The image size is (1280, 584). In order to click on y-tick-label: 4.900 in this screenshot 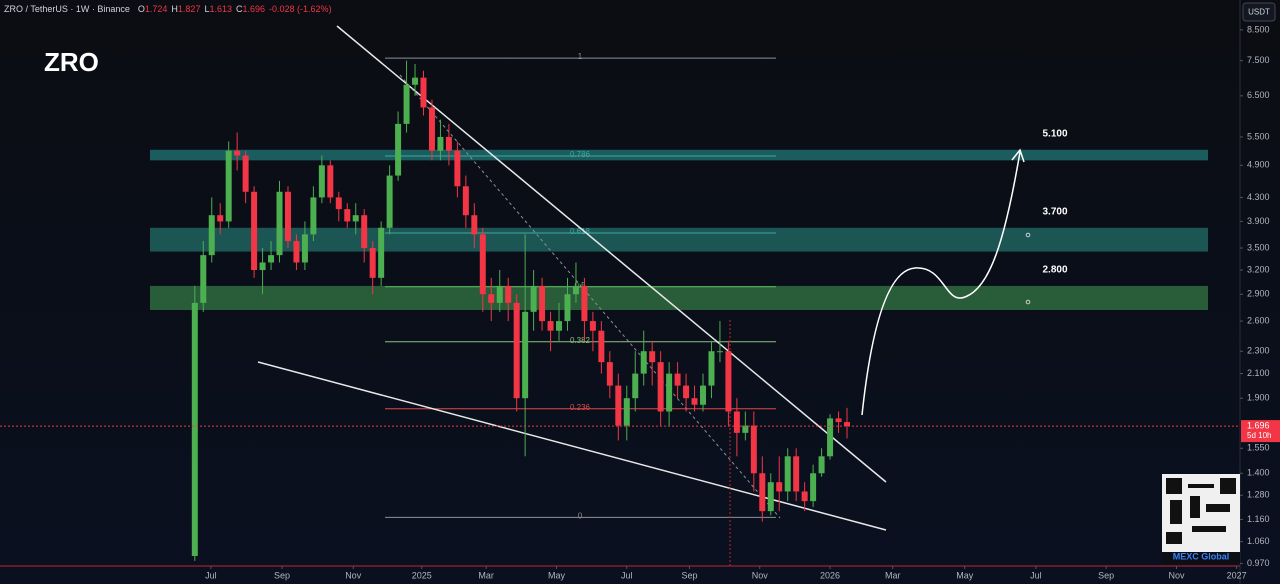, I will do `click(1258, 165)`.